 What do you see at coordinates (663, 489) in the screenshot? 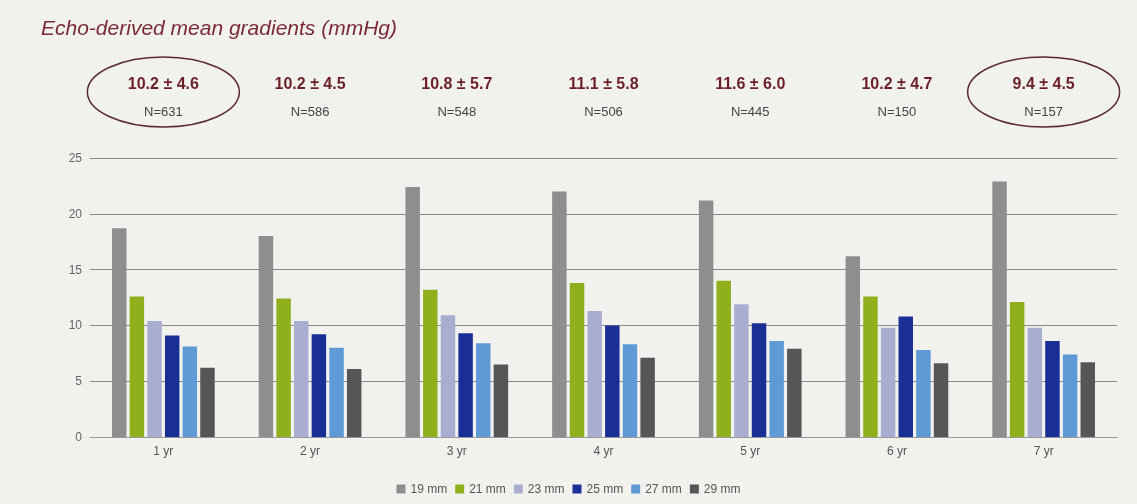
I see `legend-label: 27 mm` at bounding box center [663, 489].